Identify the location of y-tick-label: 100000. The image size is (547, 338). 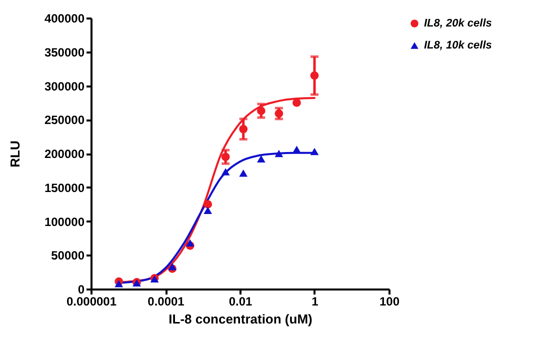
(64, 221).